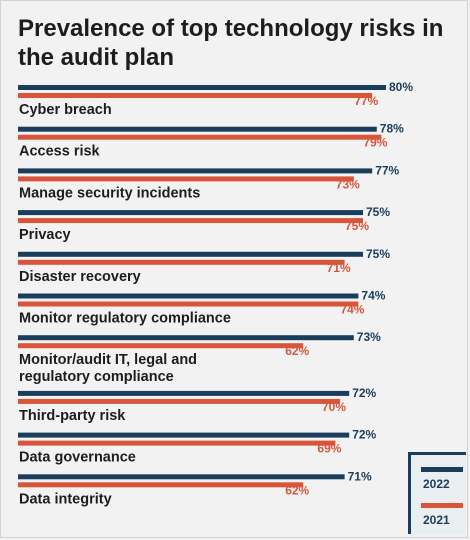 The image size is (470, 540). What do you see at coordinates (352, 310) in the screenshot?
I see `value-label-2021-6: 74%` at bounding box center [352, 310].